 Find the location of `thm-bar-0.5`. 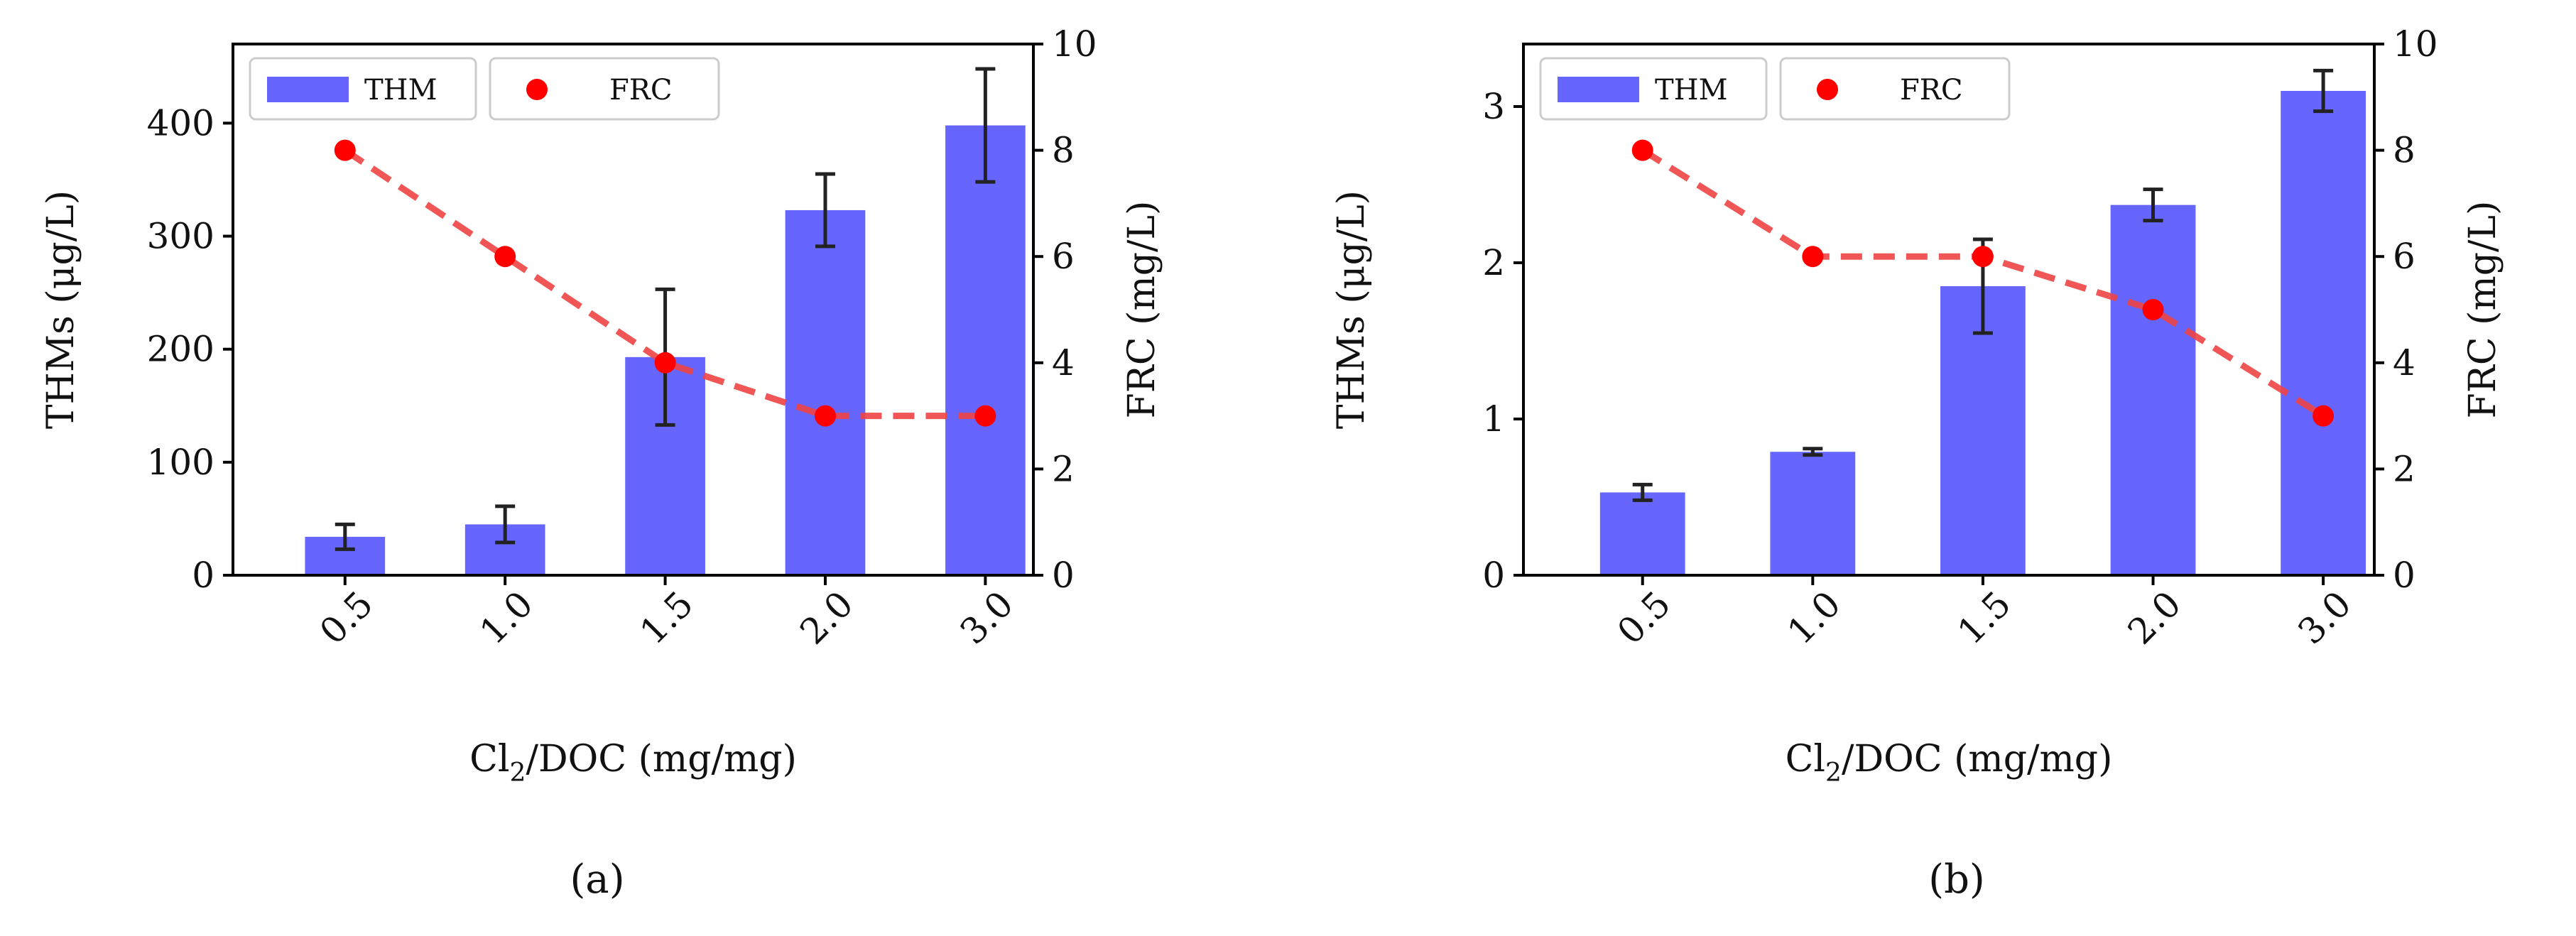

thm-bar-0.5 is located at coordinates (1642, 533).